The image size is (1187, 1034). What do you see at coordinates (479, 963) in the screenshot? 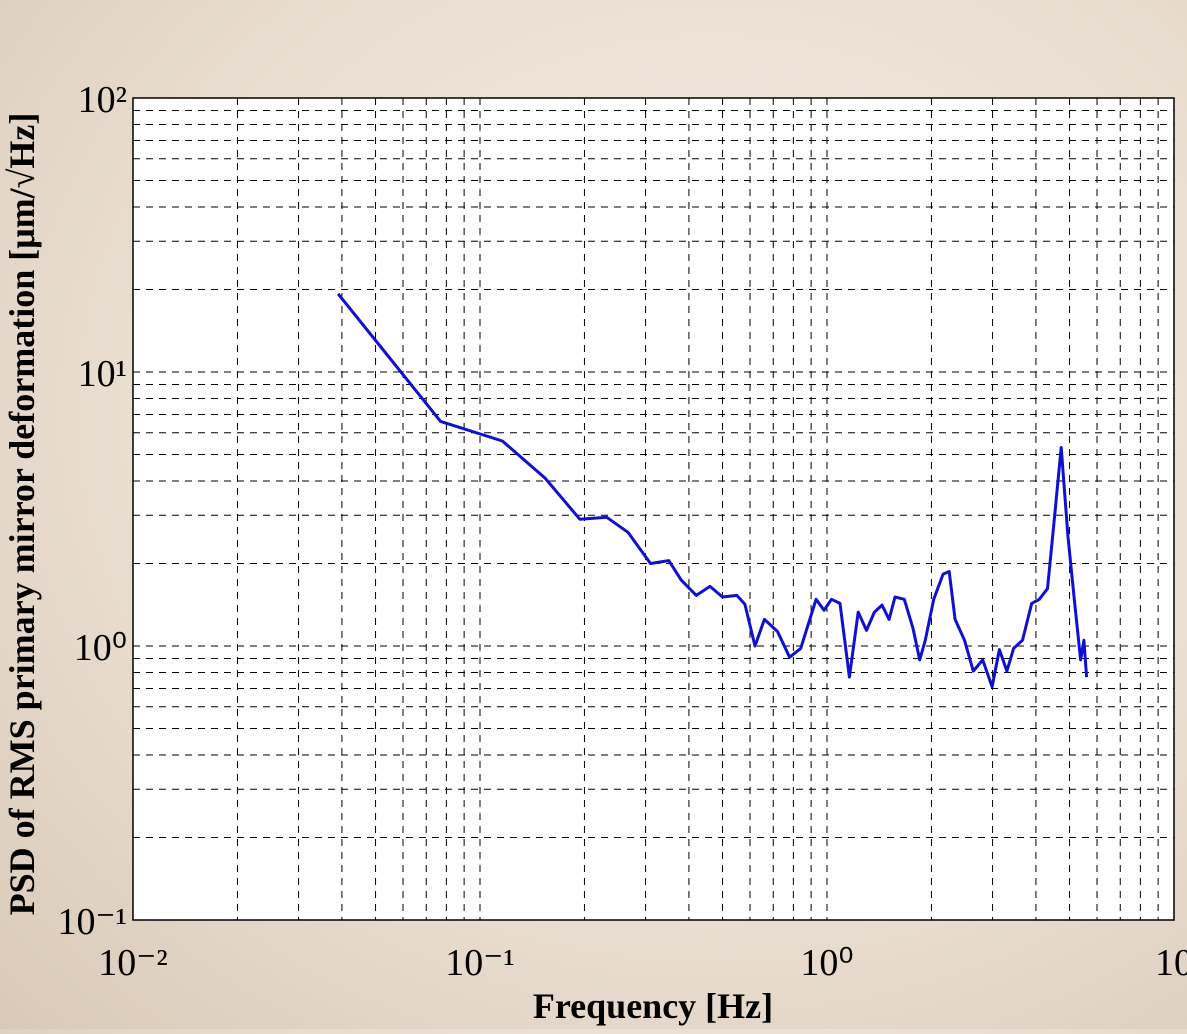
I see `x-tick-label: 10⁻¹` at bounding box center [479, 963].